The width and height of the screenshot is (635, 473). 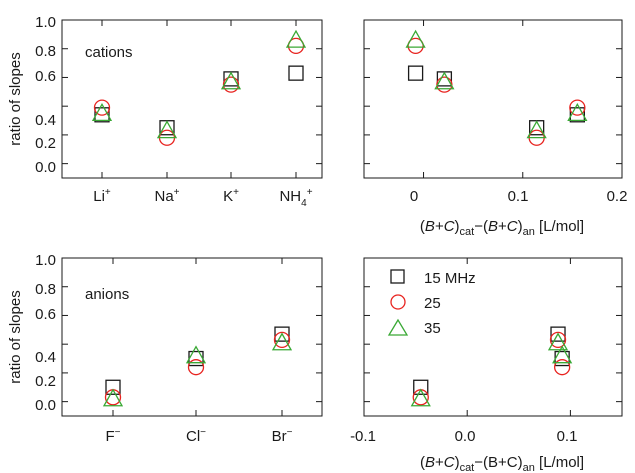 What do you see at coordinates (45, 333) in the screenshot?
I see `panel-anions-y-ticks: 0.0 0.2 0.4 0.6 0.8 1.0` at bounding box center [45, 333].